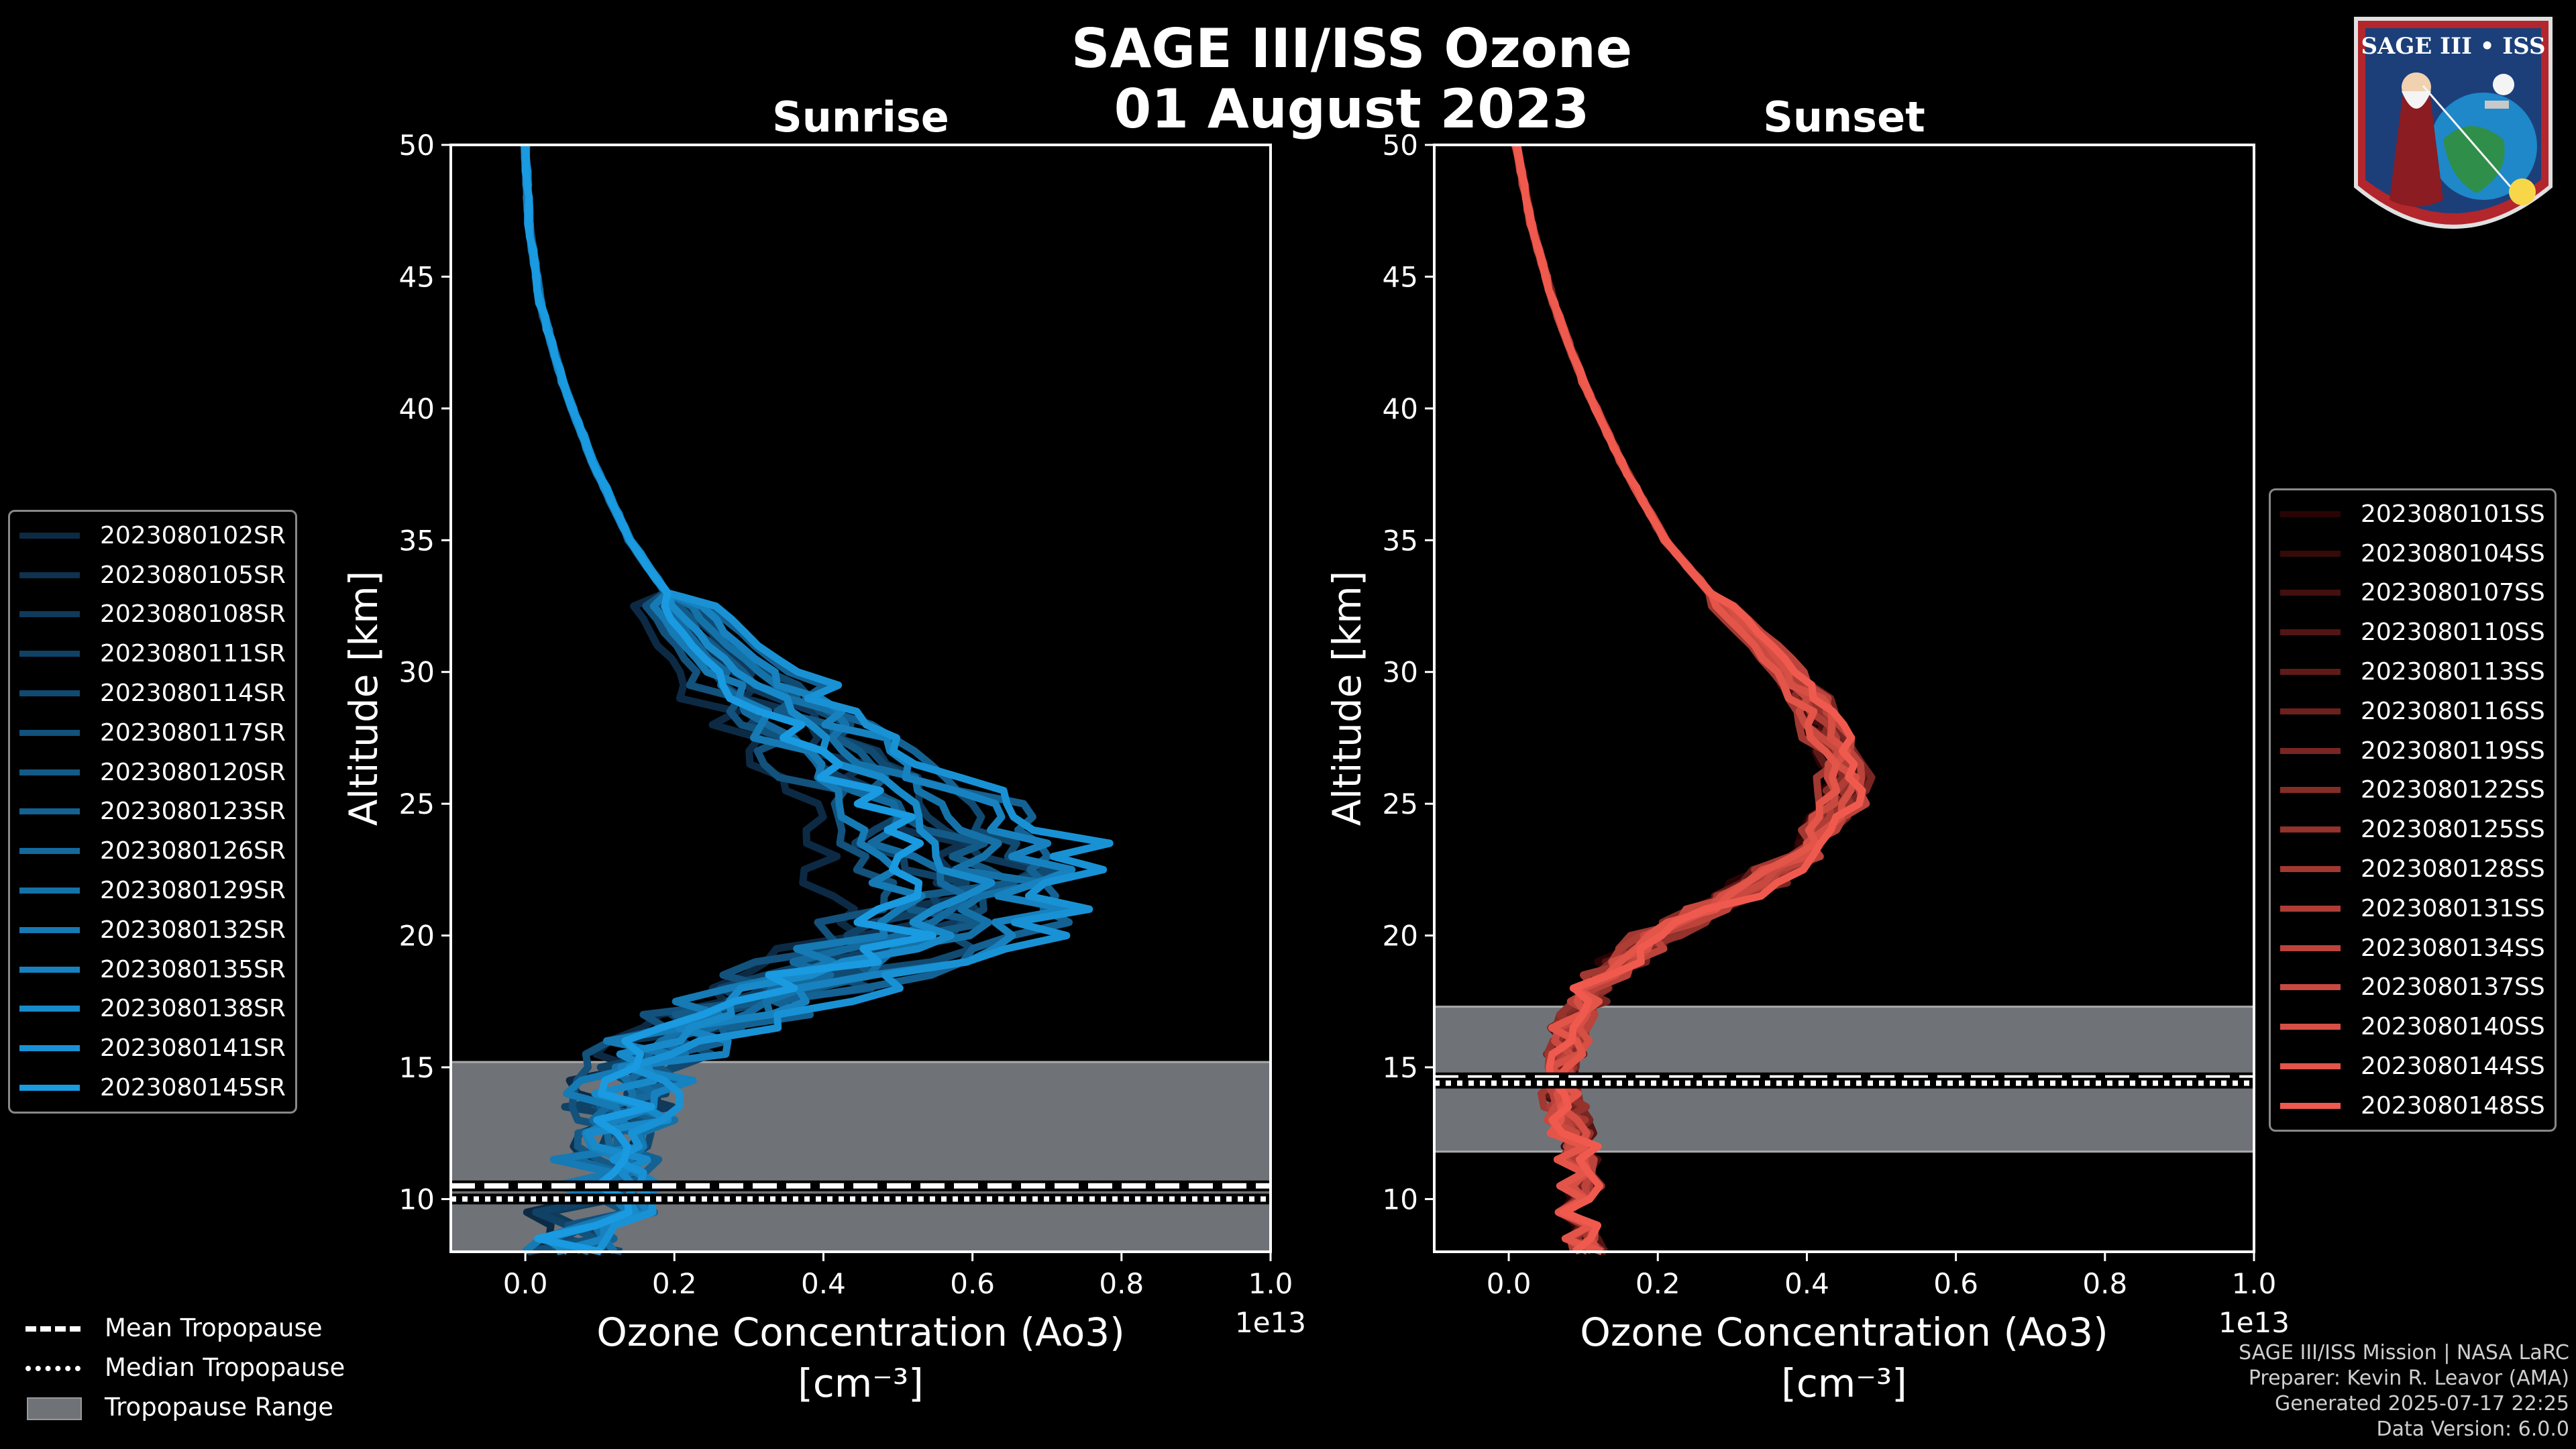  Describe the element at coordinates (2453, 46) in the screenshot. I see `logo-title: SAGE III • ISS` at that location.